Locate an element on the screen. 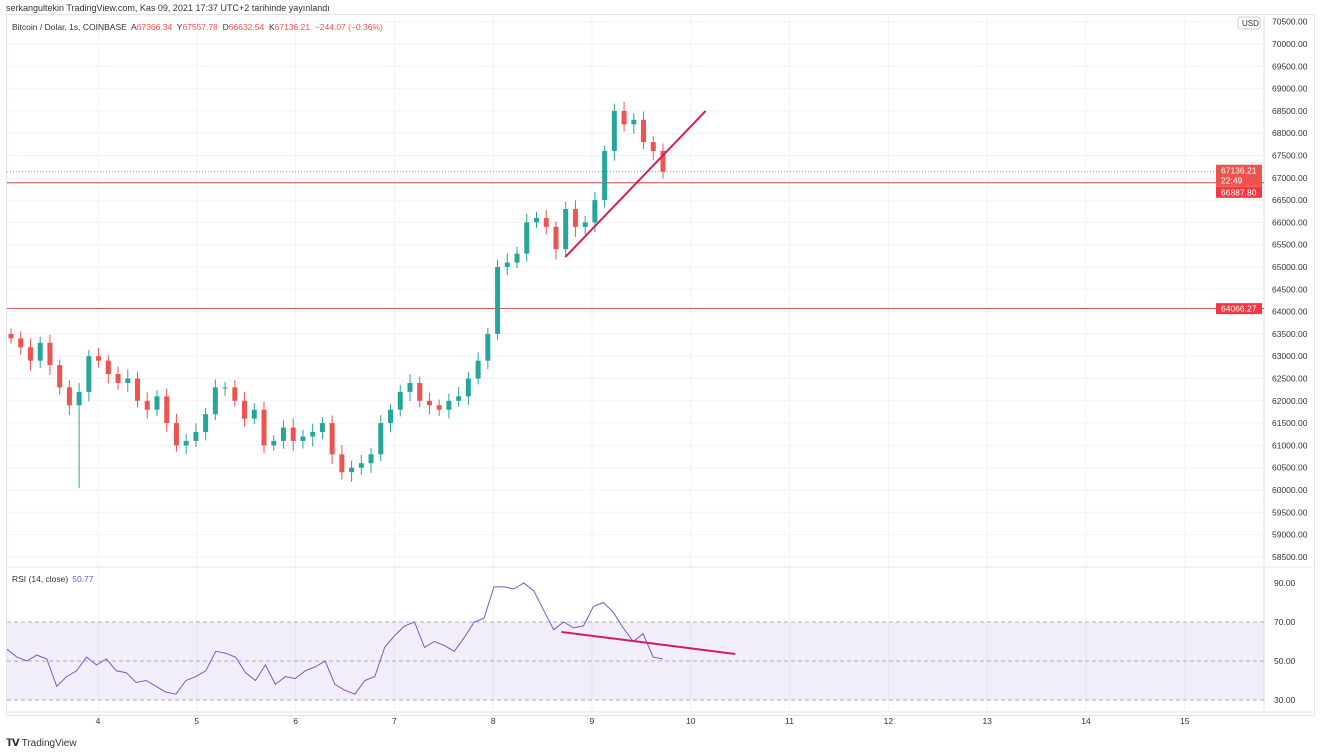  price-tick-label: 69000.00 is located at coordinates (1290, 89).